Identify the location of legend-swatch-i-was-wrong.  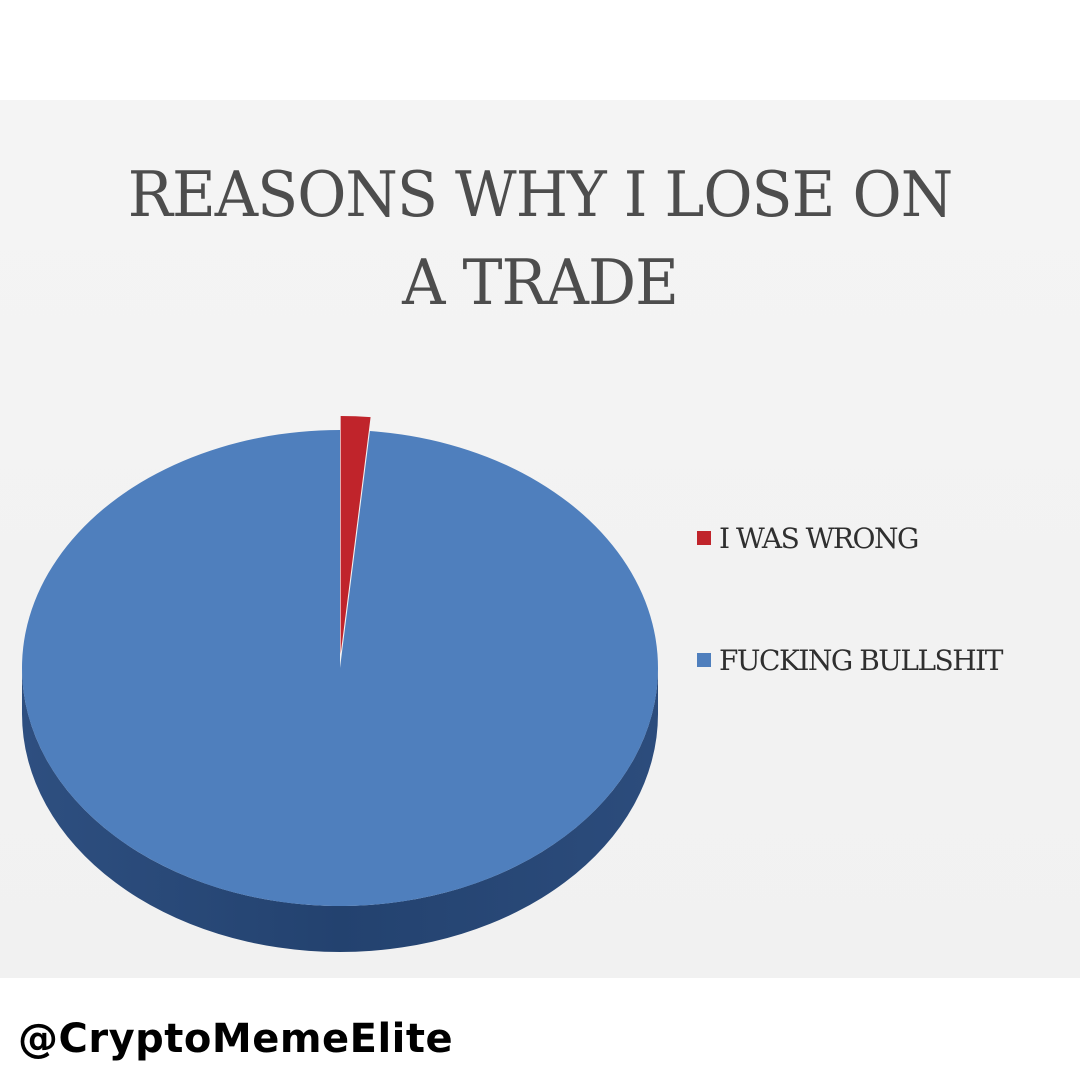
(704, 538).